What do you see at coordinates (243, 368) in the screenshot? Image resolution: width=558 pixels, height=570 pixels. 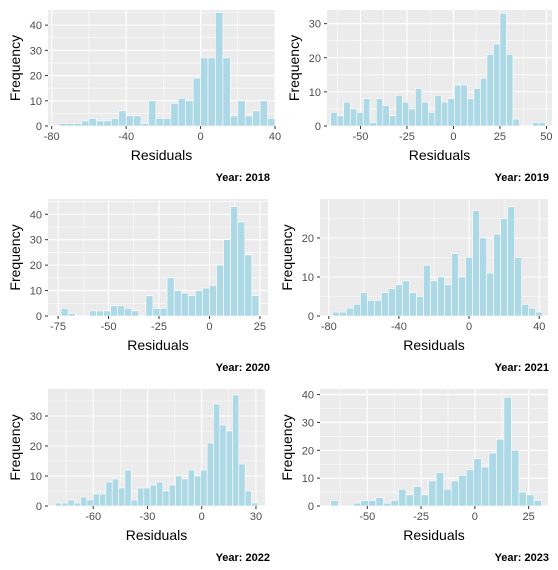 I see `panel-caption: Year: 2020` at bounding box center [243, 368].